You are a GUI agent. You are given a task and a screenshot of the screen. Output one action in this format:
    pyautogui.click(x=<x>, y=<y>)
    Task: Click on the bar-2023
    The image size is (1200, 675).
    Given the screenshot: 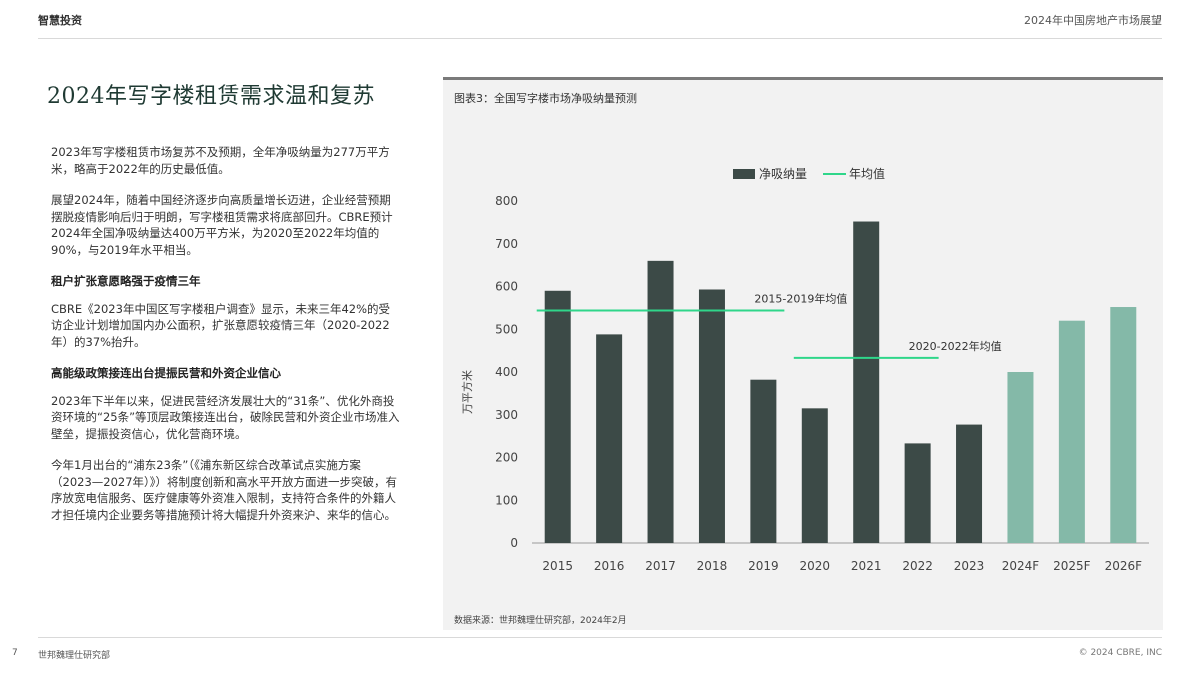 What is the action you would take?
    pyautogui.click(x=969, y=483)
    